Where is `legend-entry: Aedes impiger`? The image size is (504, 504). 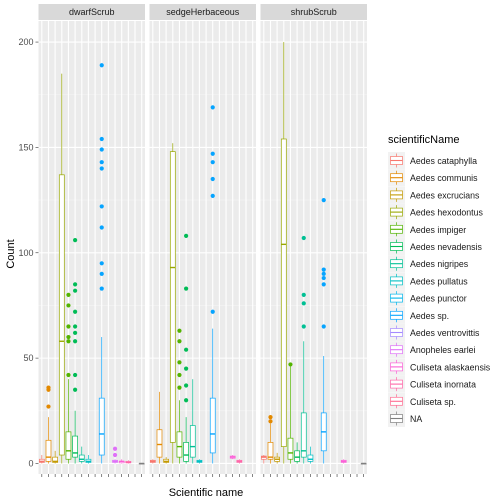 legend-entry: Aedes impiger is located at coordinates (427, 229).